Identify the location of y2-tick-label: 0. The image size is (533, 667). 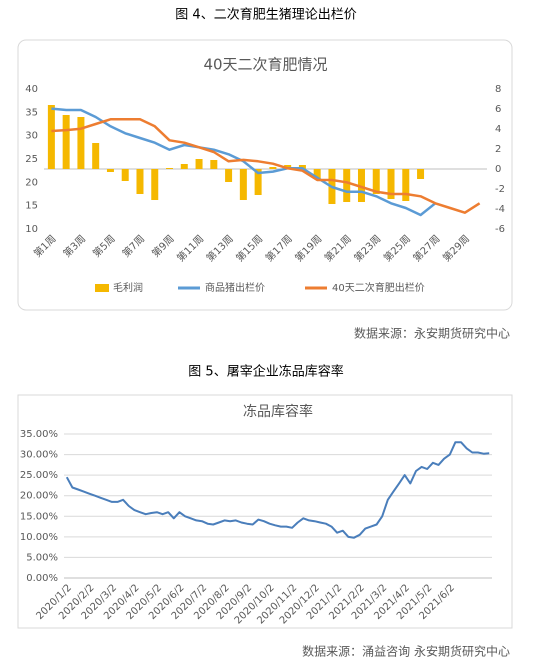
(498, 169).